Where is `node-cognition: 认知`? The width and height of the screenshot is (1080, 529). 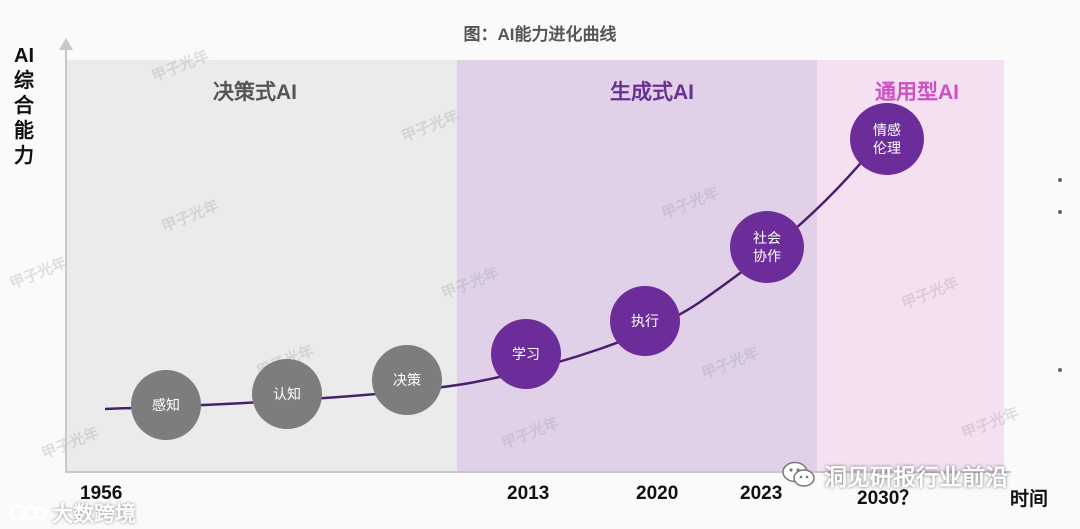 node-cognition: 认知 is located at coordinates (287, 394).